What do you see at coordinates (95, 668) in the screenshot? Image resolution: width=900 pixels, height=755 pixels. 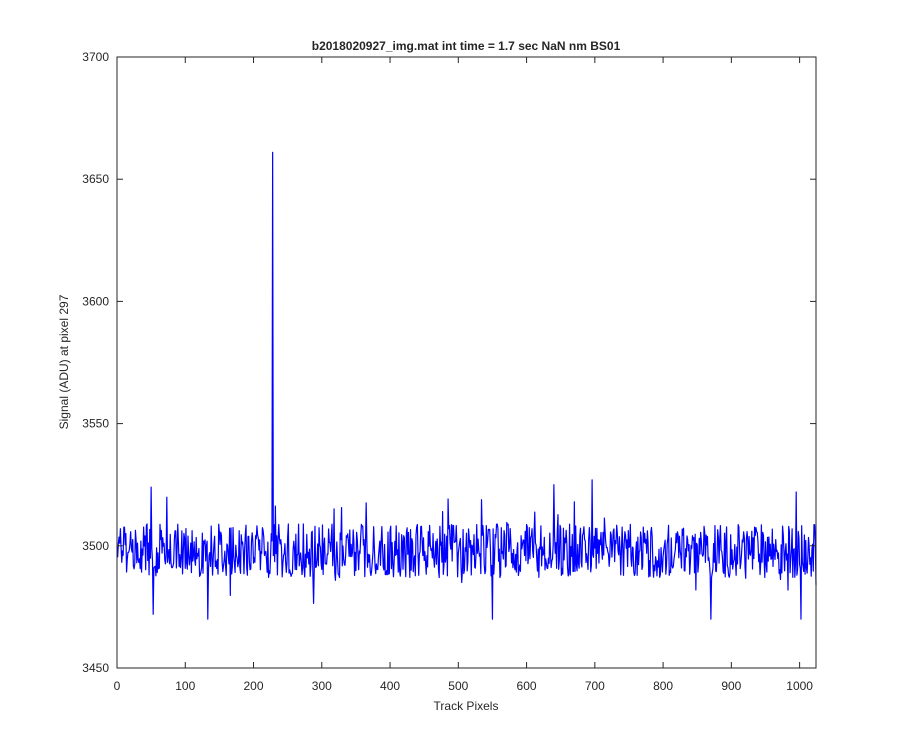 I see `y-tick-label: 3450` at bounding box center [95, 668].